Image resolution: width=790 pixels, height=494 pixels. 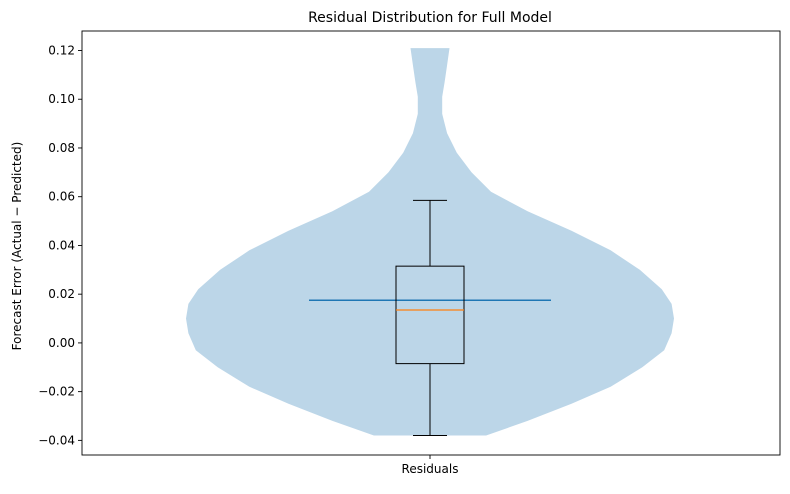 I want to click on y-tick-label: 0.00, so click(x=61, y=343).